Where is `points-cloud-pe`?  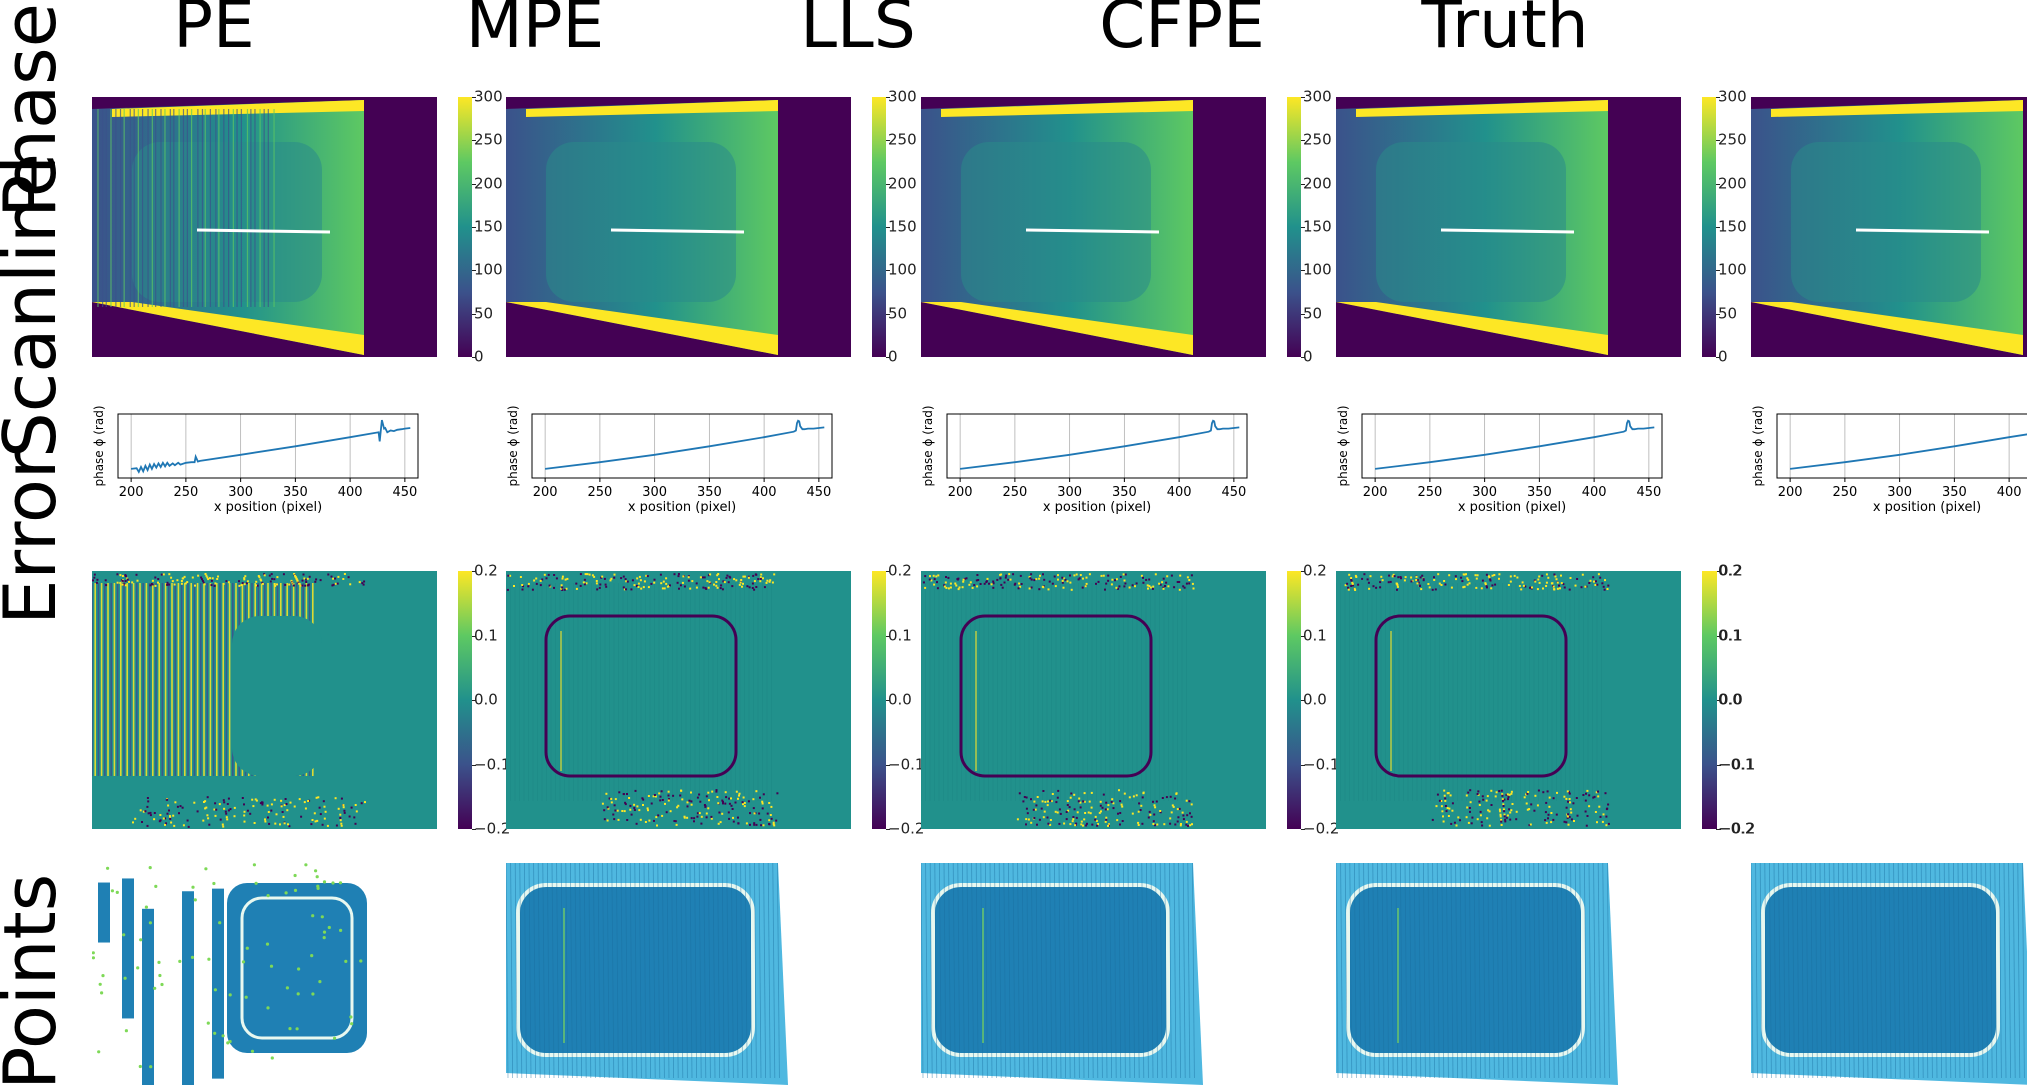
points-cloud-pe is located at coordinates (229, 974).